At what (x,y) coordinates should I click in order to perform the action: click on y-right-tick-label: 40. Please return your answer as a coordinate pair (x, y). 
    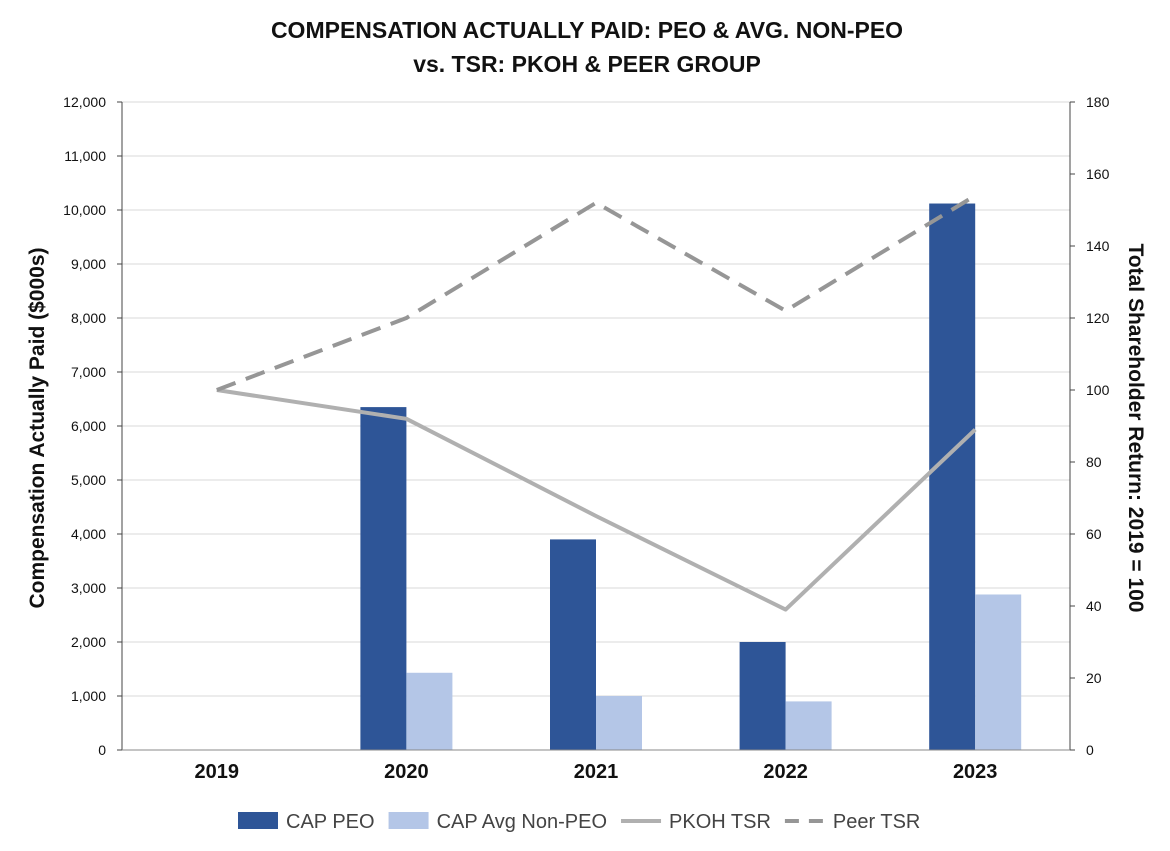
    Looking at the image, I should click on (1094, 606).